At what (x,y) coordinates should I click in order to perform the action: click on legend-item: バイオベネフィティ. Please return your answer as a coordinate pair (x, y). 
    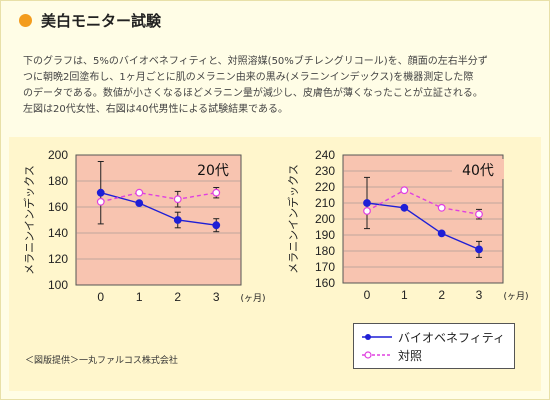
    Looking at the image, I should click on (432, 337).